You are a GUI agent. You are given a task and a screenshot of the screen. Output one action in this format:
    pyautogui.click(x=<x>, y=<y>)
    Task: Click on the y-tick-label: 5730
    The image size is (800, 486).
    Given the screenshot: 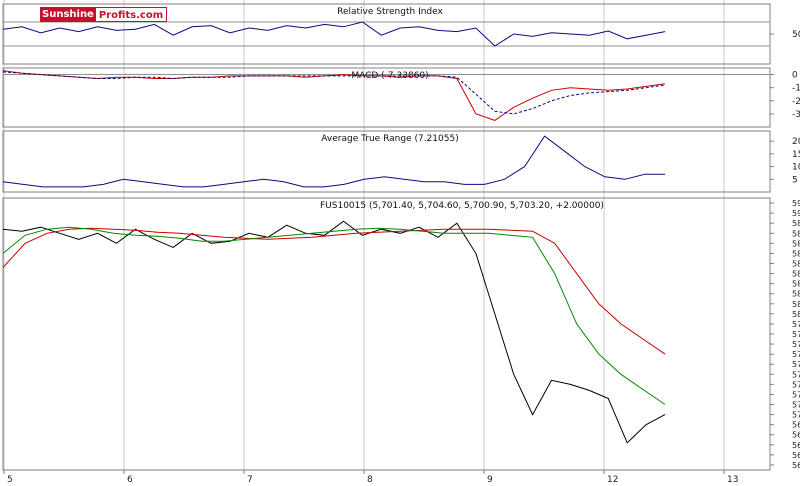 What is the action you would take?
    pyautogui.click(x=796, y=384)
    